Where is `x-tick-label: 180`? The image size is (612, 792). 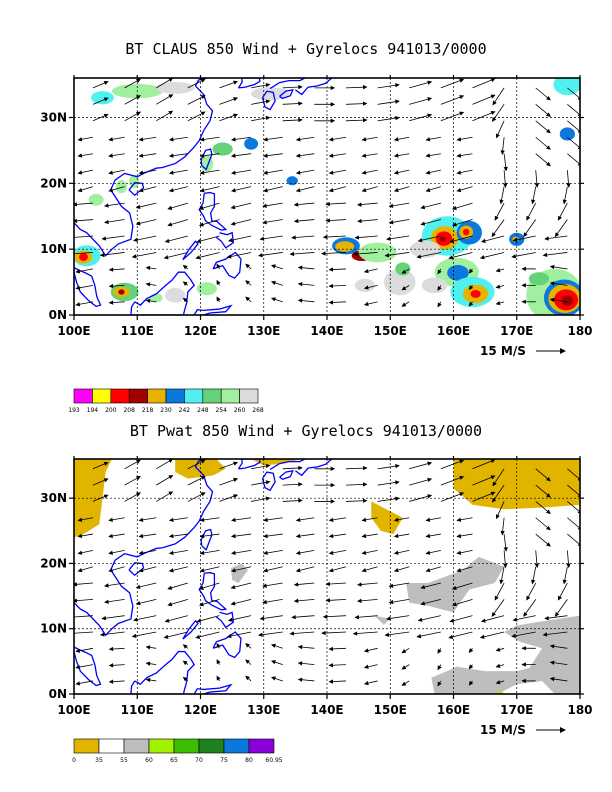
x-tick-label: 180 is located at coordinates (579, 331).